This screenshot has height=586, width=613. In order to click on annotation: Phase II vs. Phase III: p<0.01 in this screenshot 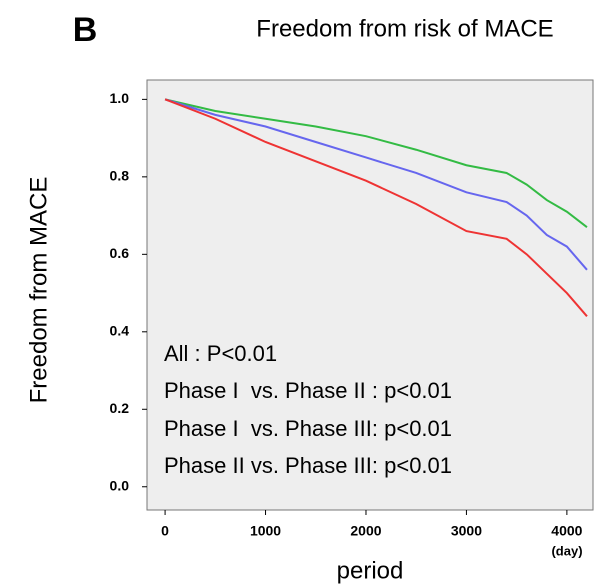, I will do `click(308, 465)`.